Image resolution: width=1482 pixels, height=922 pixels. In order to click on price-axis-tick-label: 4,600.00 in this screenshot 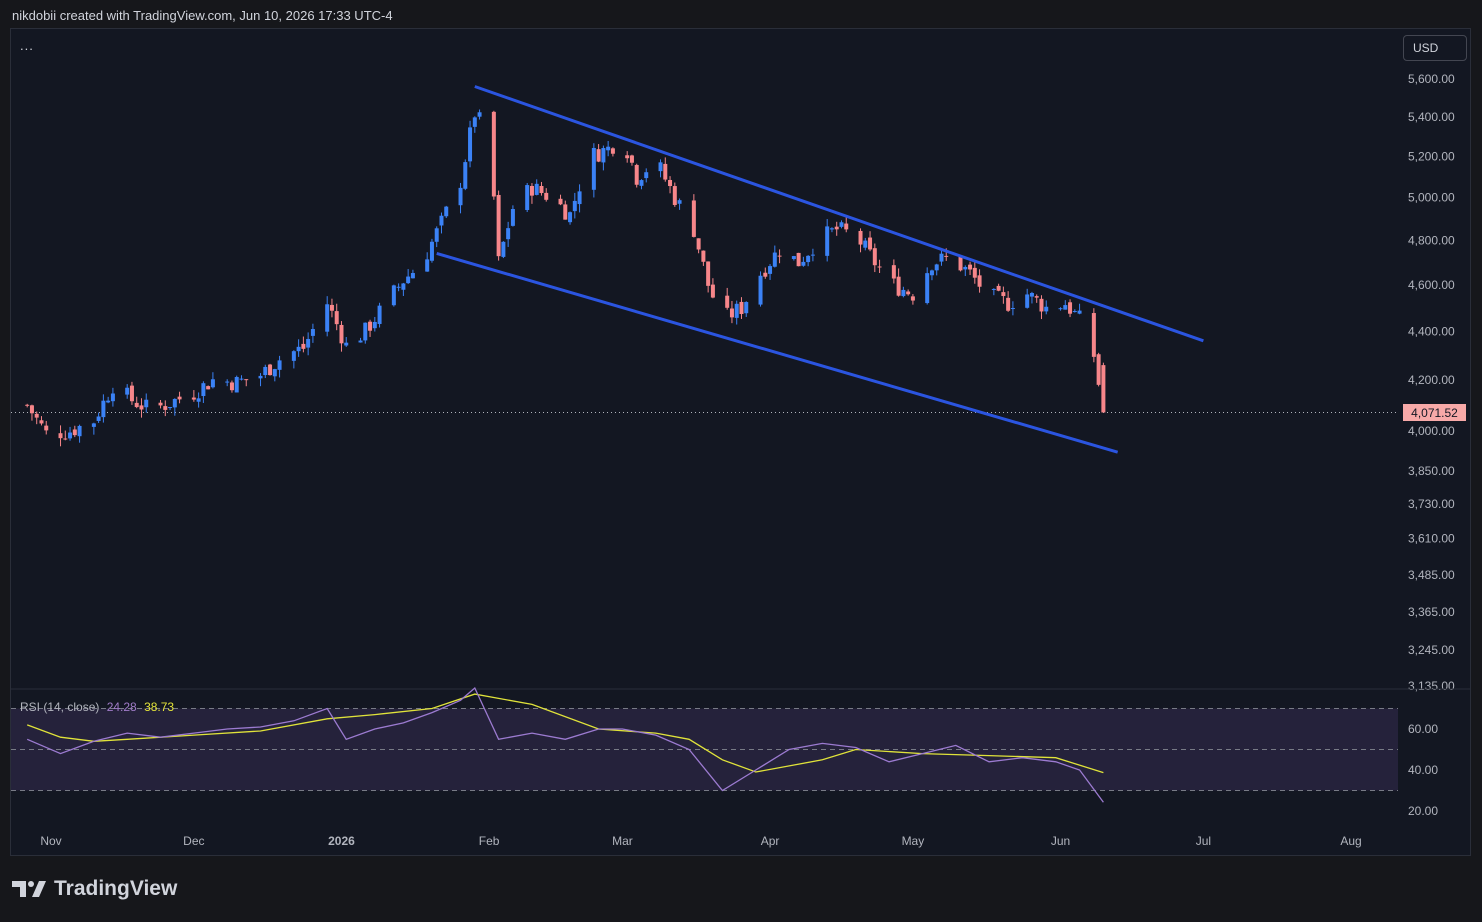, I will do `click(1431, 285)`.